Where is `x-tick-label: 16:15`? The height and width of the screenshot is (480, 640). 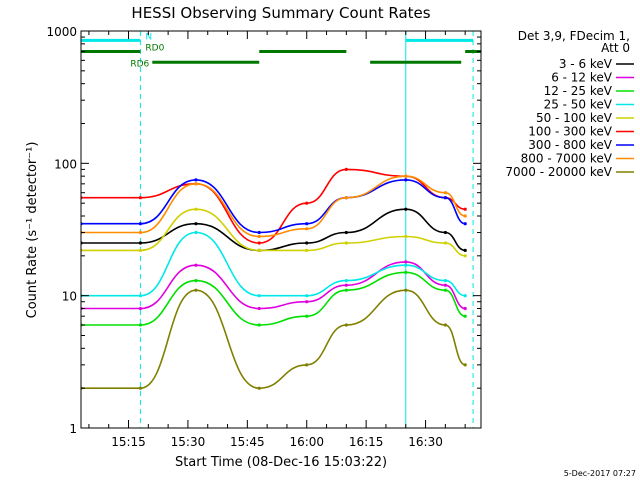 x-tick-label: 16:15 is located at coordinates (366, 442).